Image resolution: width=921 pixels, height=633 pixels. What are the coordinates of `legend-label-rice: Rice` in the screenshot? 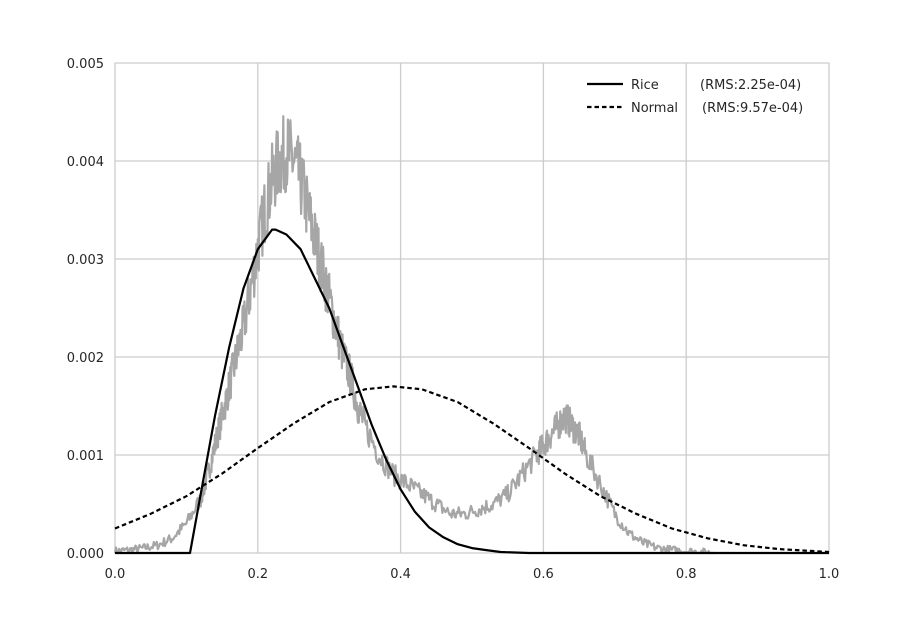 It's located at (645, 85).